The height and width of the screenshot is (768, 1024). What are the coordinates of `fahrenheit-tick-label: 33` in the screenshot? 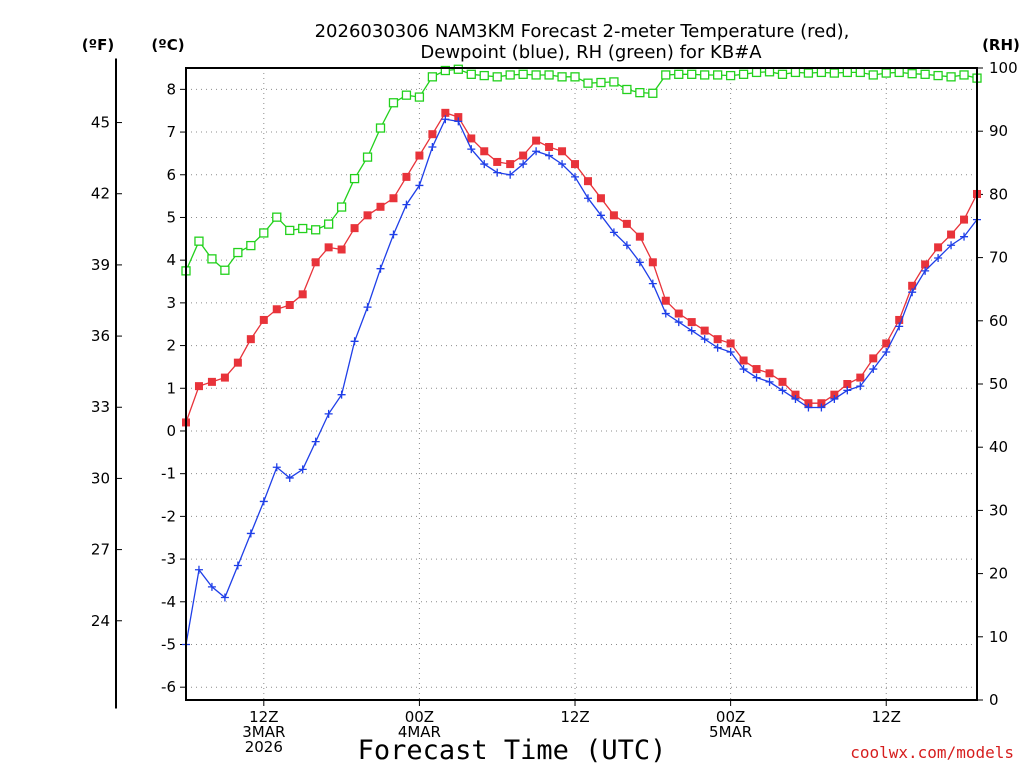 It's located at (100, 407).